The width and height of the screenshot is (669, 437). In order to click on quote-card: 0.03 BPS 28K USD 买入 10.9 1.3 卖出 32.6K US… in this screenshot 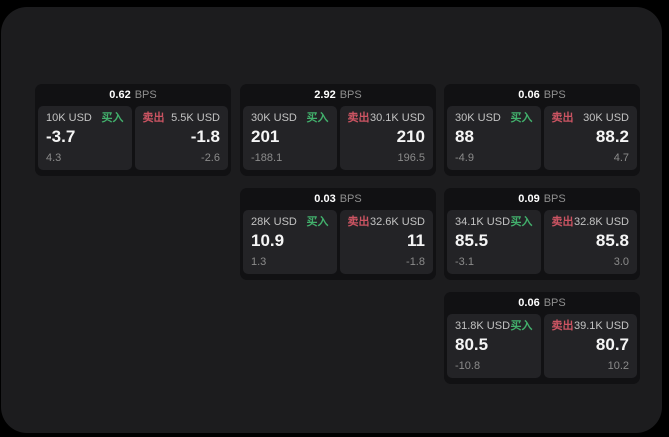, I will do `click(338, 234)`.